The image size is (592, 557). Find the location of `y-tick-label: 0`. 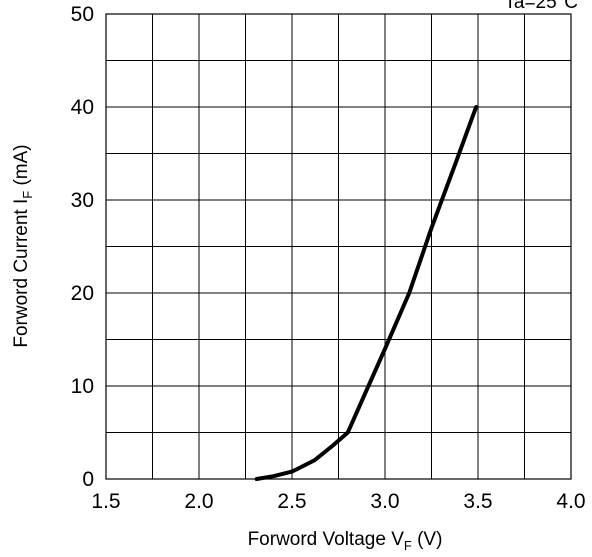

y-tick-label: 0 is located at coordinates (88, 479).